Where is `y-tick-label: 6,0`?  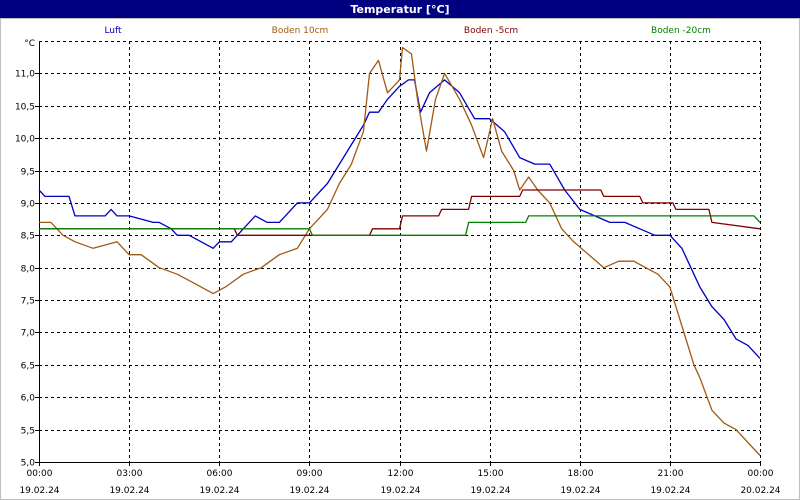 y-tick-label: 6,0 is located at coordinates (28, 399).